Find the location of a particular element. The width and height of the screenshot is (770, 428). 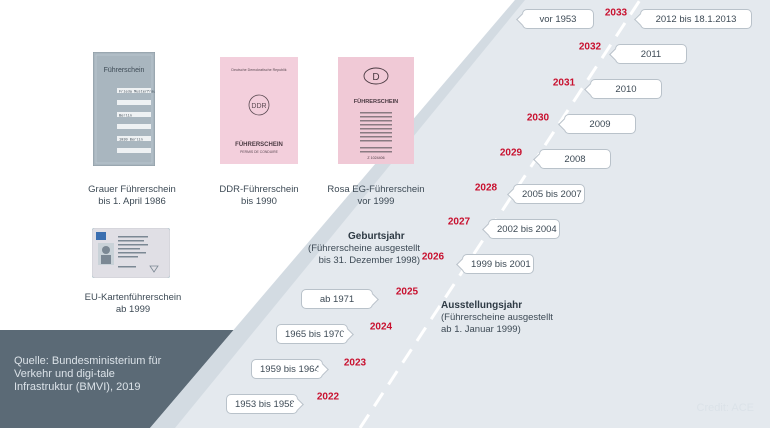

svg-text: Berlin is located at coordinates (125, 116).